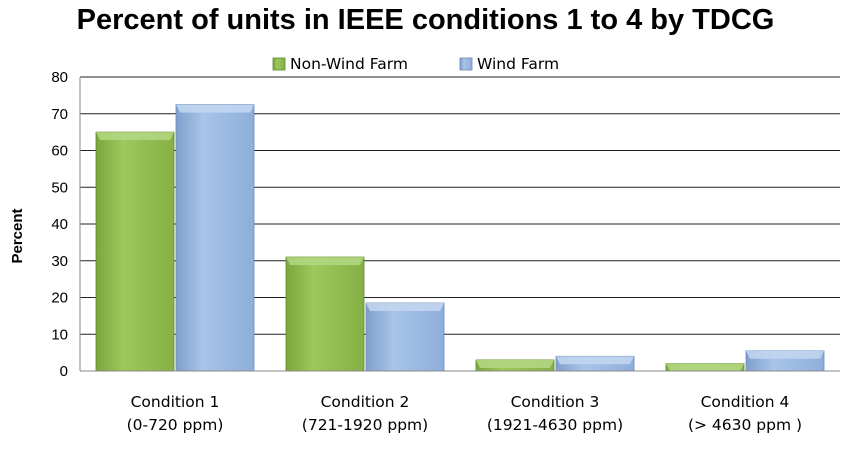 Image resolution: width=851 pixels, height=466 pixels. I want to click on category-label: (0-720 ppm), so click(175, 425).